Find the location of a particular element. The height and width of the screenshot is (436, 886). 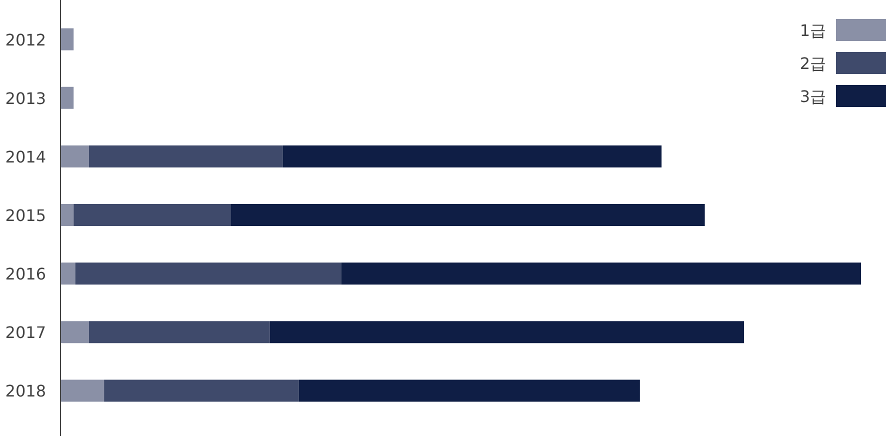

y-tick-label: 2018 is located at coordinates (25, 391).